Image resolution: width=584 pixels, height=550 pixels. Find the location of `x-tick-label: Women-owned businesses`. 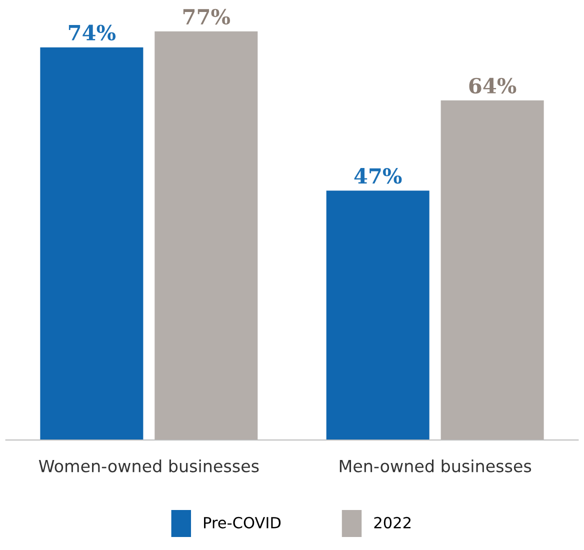

x-tick-label: Women-owned businesses is located at coordinates (148, 465).